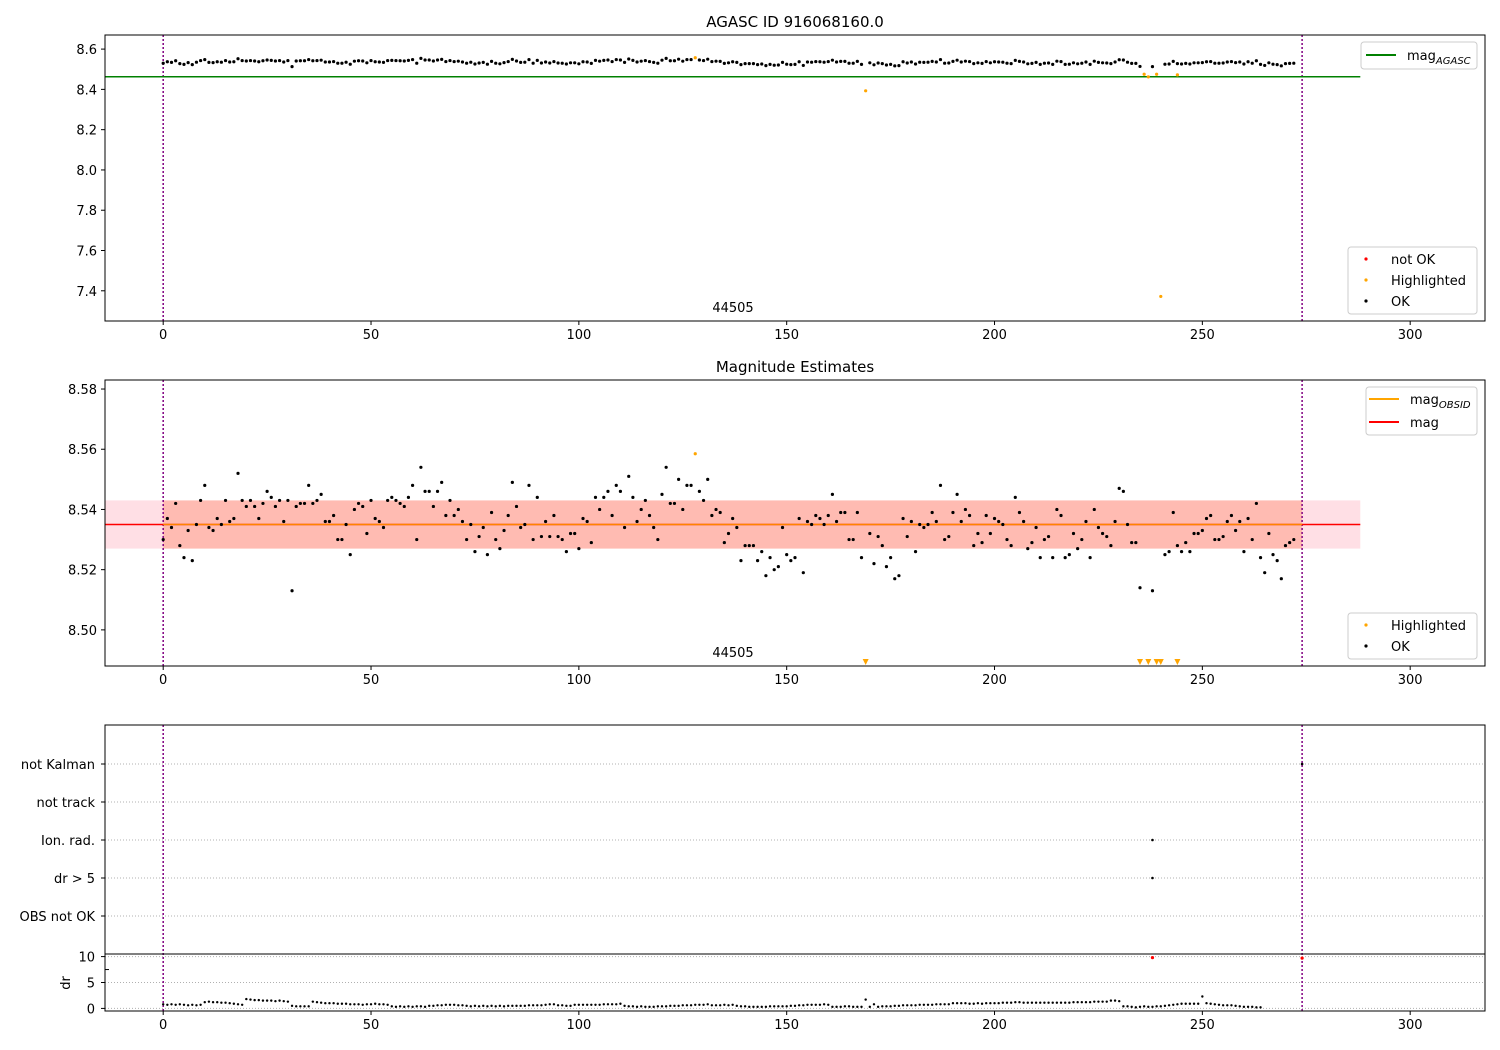 The image size is (1500, 1050). What do you see at coordinates (91, 1009) in the screenshot?
I see `dr-tick-label: 0` at bounding box center [91, 1009].